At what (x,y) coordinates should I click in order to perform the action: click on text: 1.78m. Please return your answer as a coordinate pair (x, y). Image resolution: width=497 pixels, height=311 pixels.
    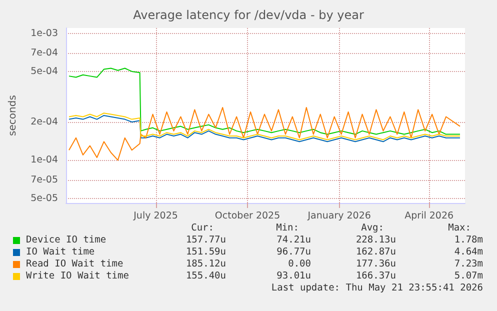
    Looking at the image, I should click on (469, 240).